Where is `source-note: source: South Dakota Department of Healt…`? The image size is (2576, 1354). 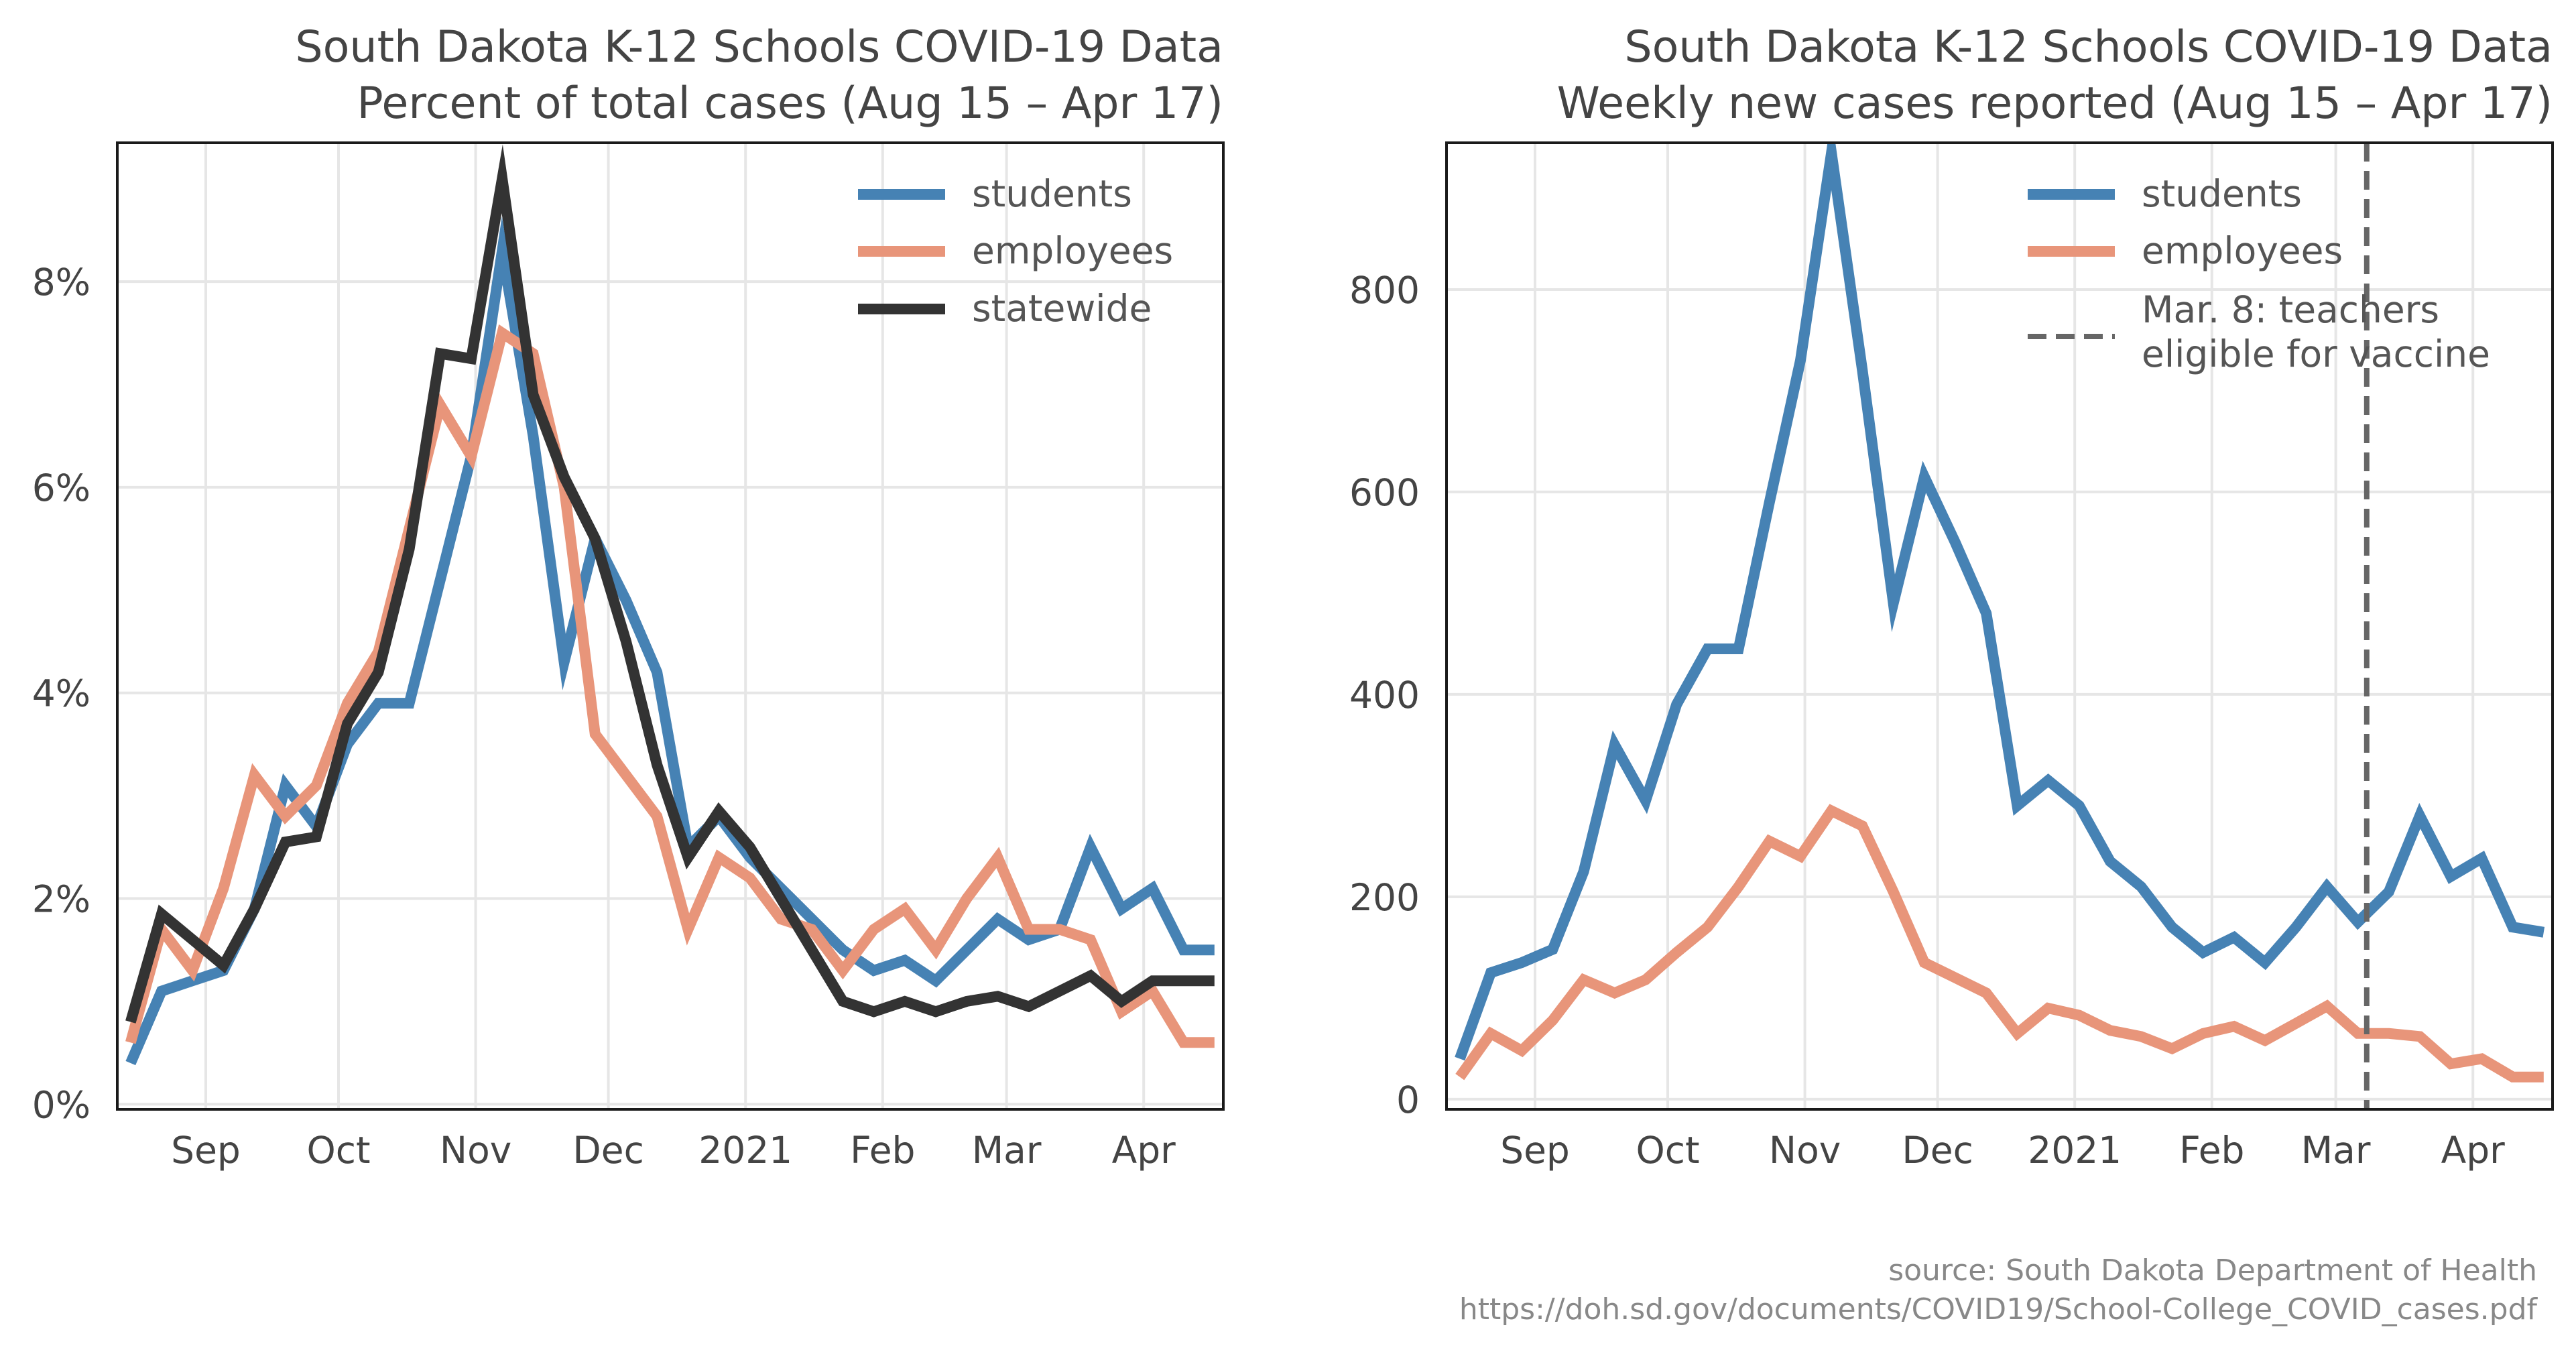
source-note: source: South Dakota Department of Healt… is located at coordinates (2213, 1270).